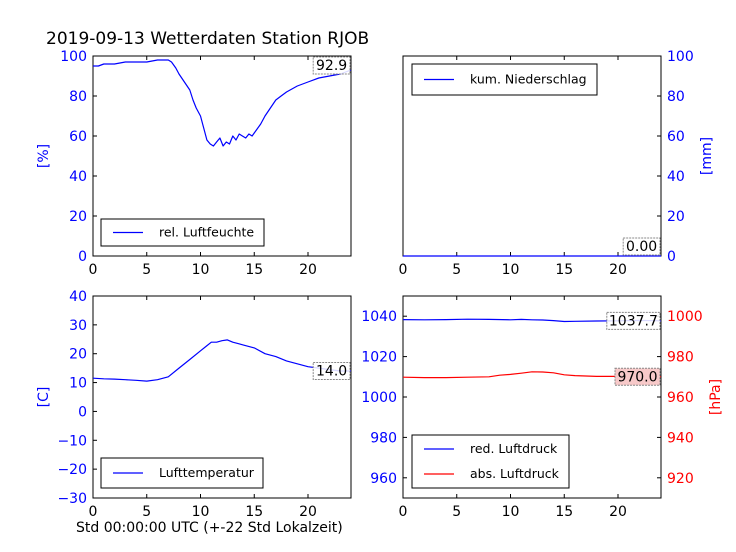 Image resolution: width=736 pixels, height=552 pixels. What do you see at coordinates (72, 499) in the screenshot?
I see `y-tick-label: −30` at bounding box center [72, 499].